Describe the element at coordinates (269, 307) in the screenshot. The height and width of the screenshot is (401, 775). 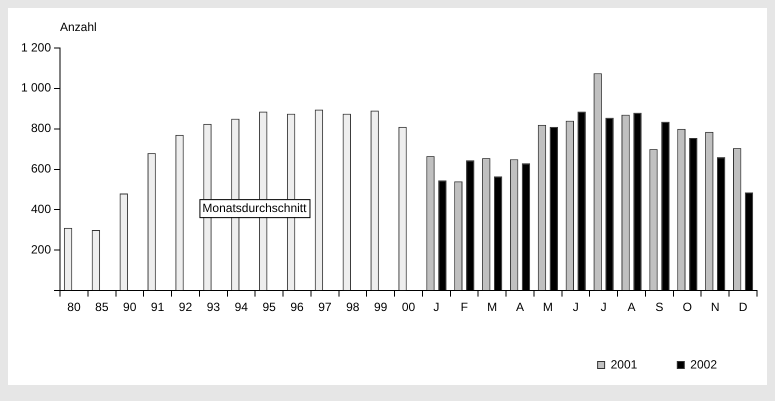
I see `x-tick-label: 95` at that location.